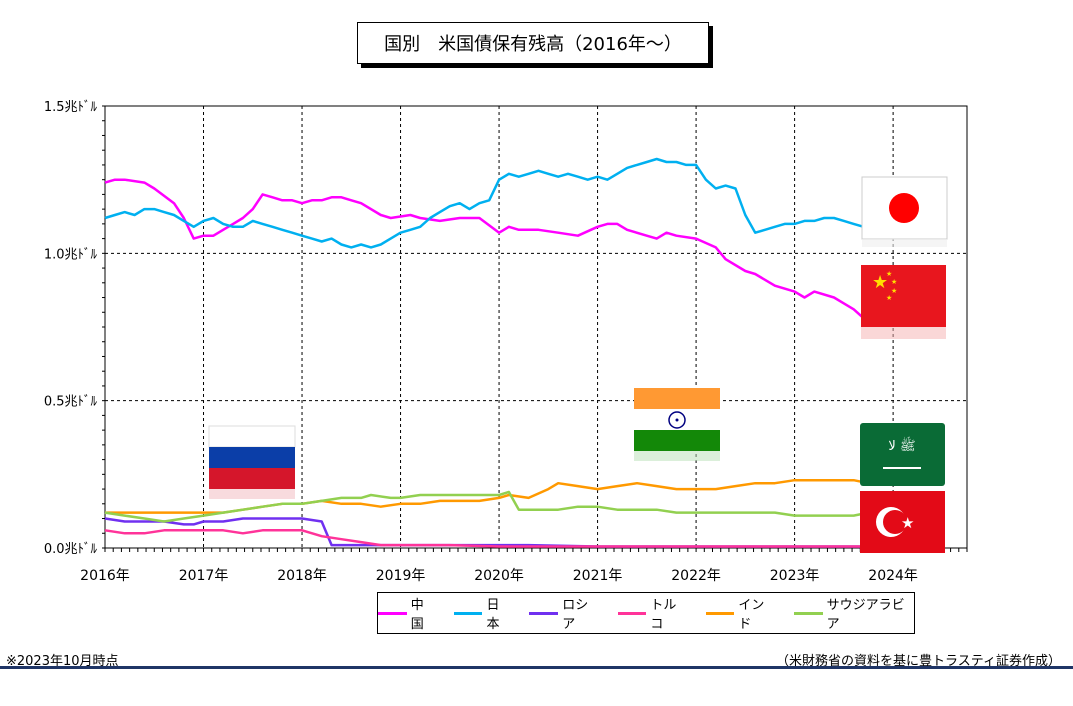 Image resolution: width=1073 pixels, height=706 pixels. What do you see at coordinates (401, 576) in the screenshot?
I see `x-tick-label: 2019年` at bounding box center [401, 576].